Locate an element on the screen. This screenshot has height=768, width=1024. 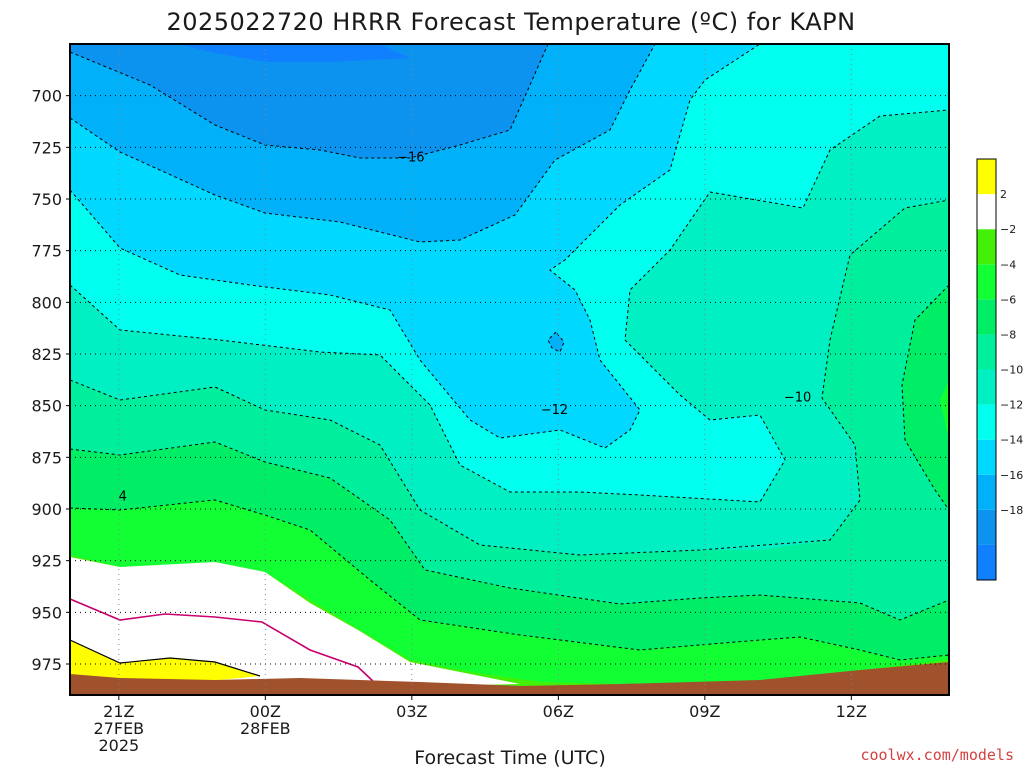
x-tick-label: 28FEB is located at coordinates (265, 728).